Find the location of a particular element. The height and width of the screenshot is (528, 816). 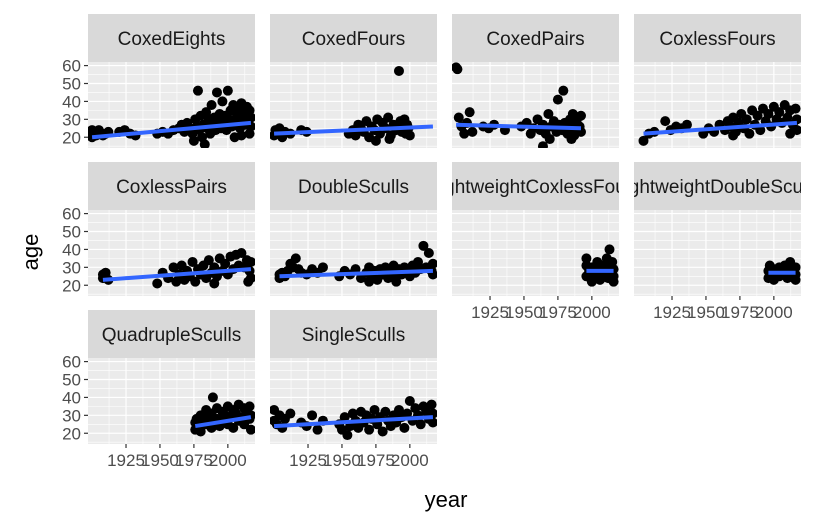

facet-strip-label: CoxedPairs is located at coordinates (535, 39).